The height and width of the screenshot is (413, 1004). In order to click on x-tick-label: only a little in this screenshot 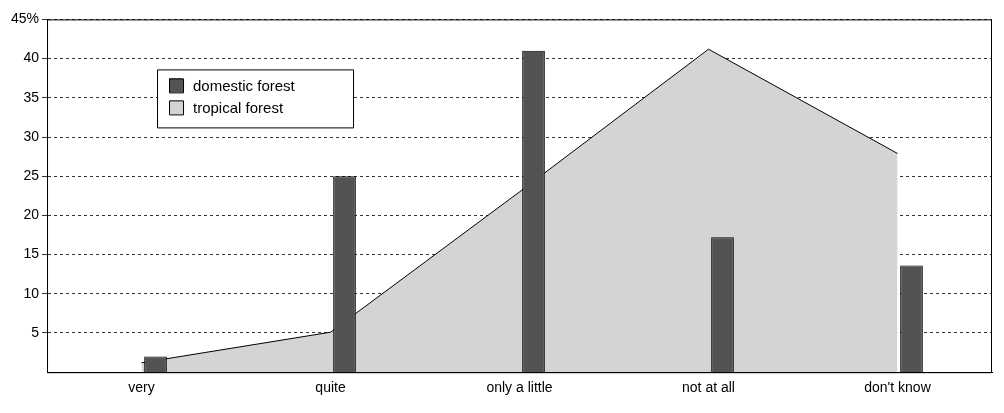, I will do `click(519, 387)`.